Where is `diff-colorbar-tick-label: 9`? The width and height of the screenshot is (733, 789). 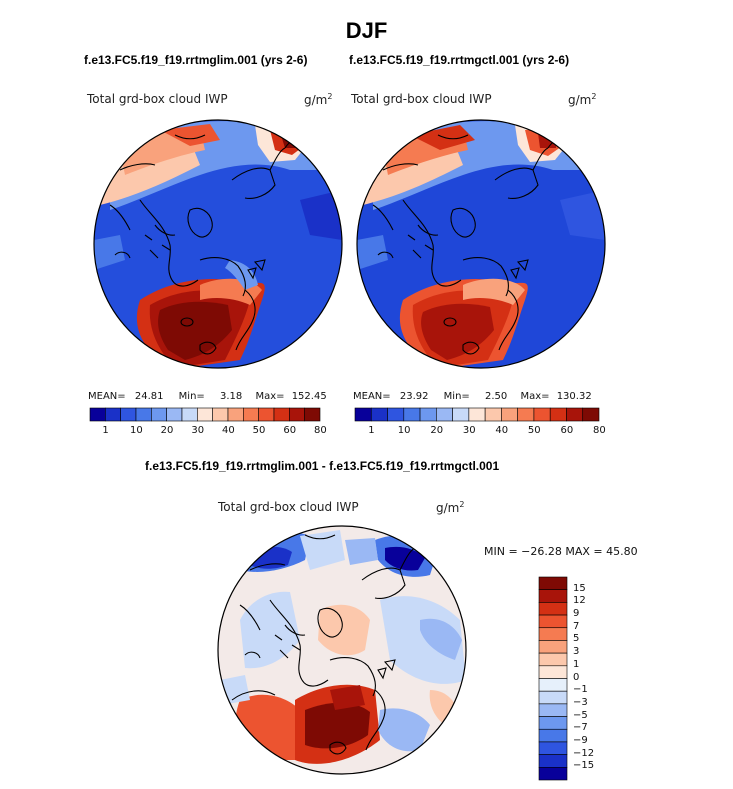
diff-colorbar-tick-label: 9 is located at coordinates (576, 614).